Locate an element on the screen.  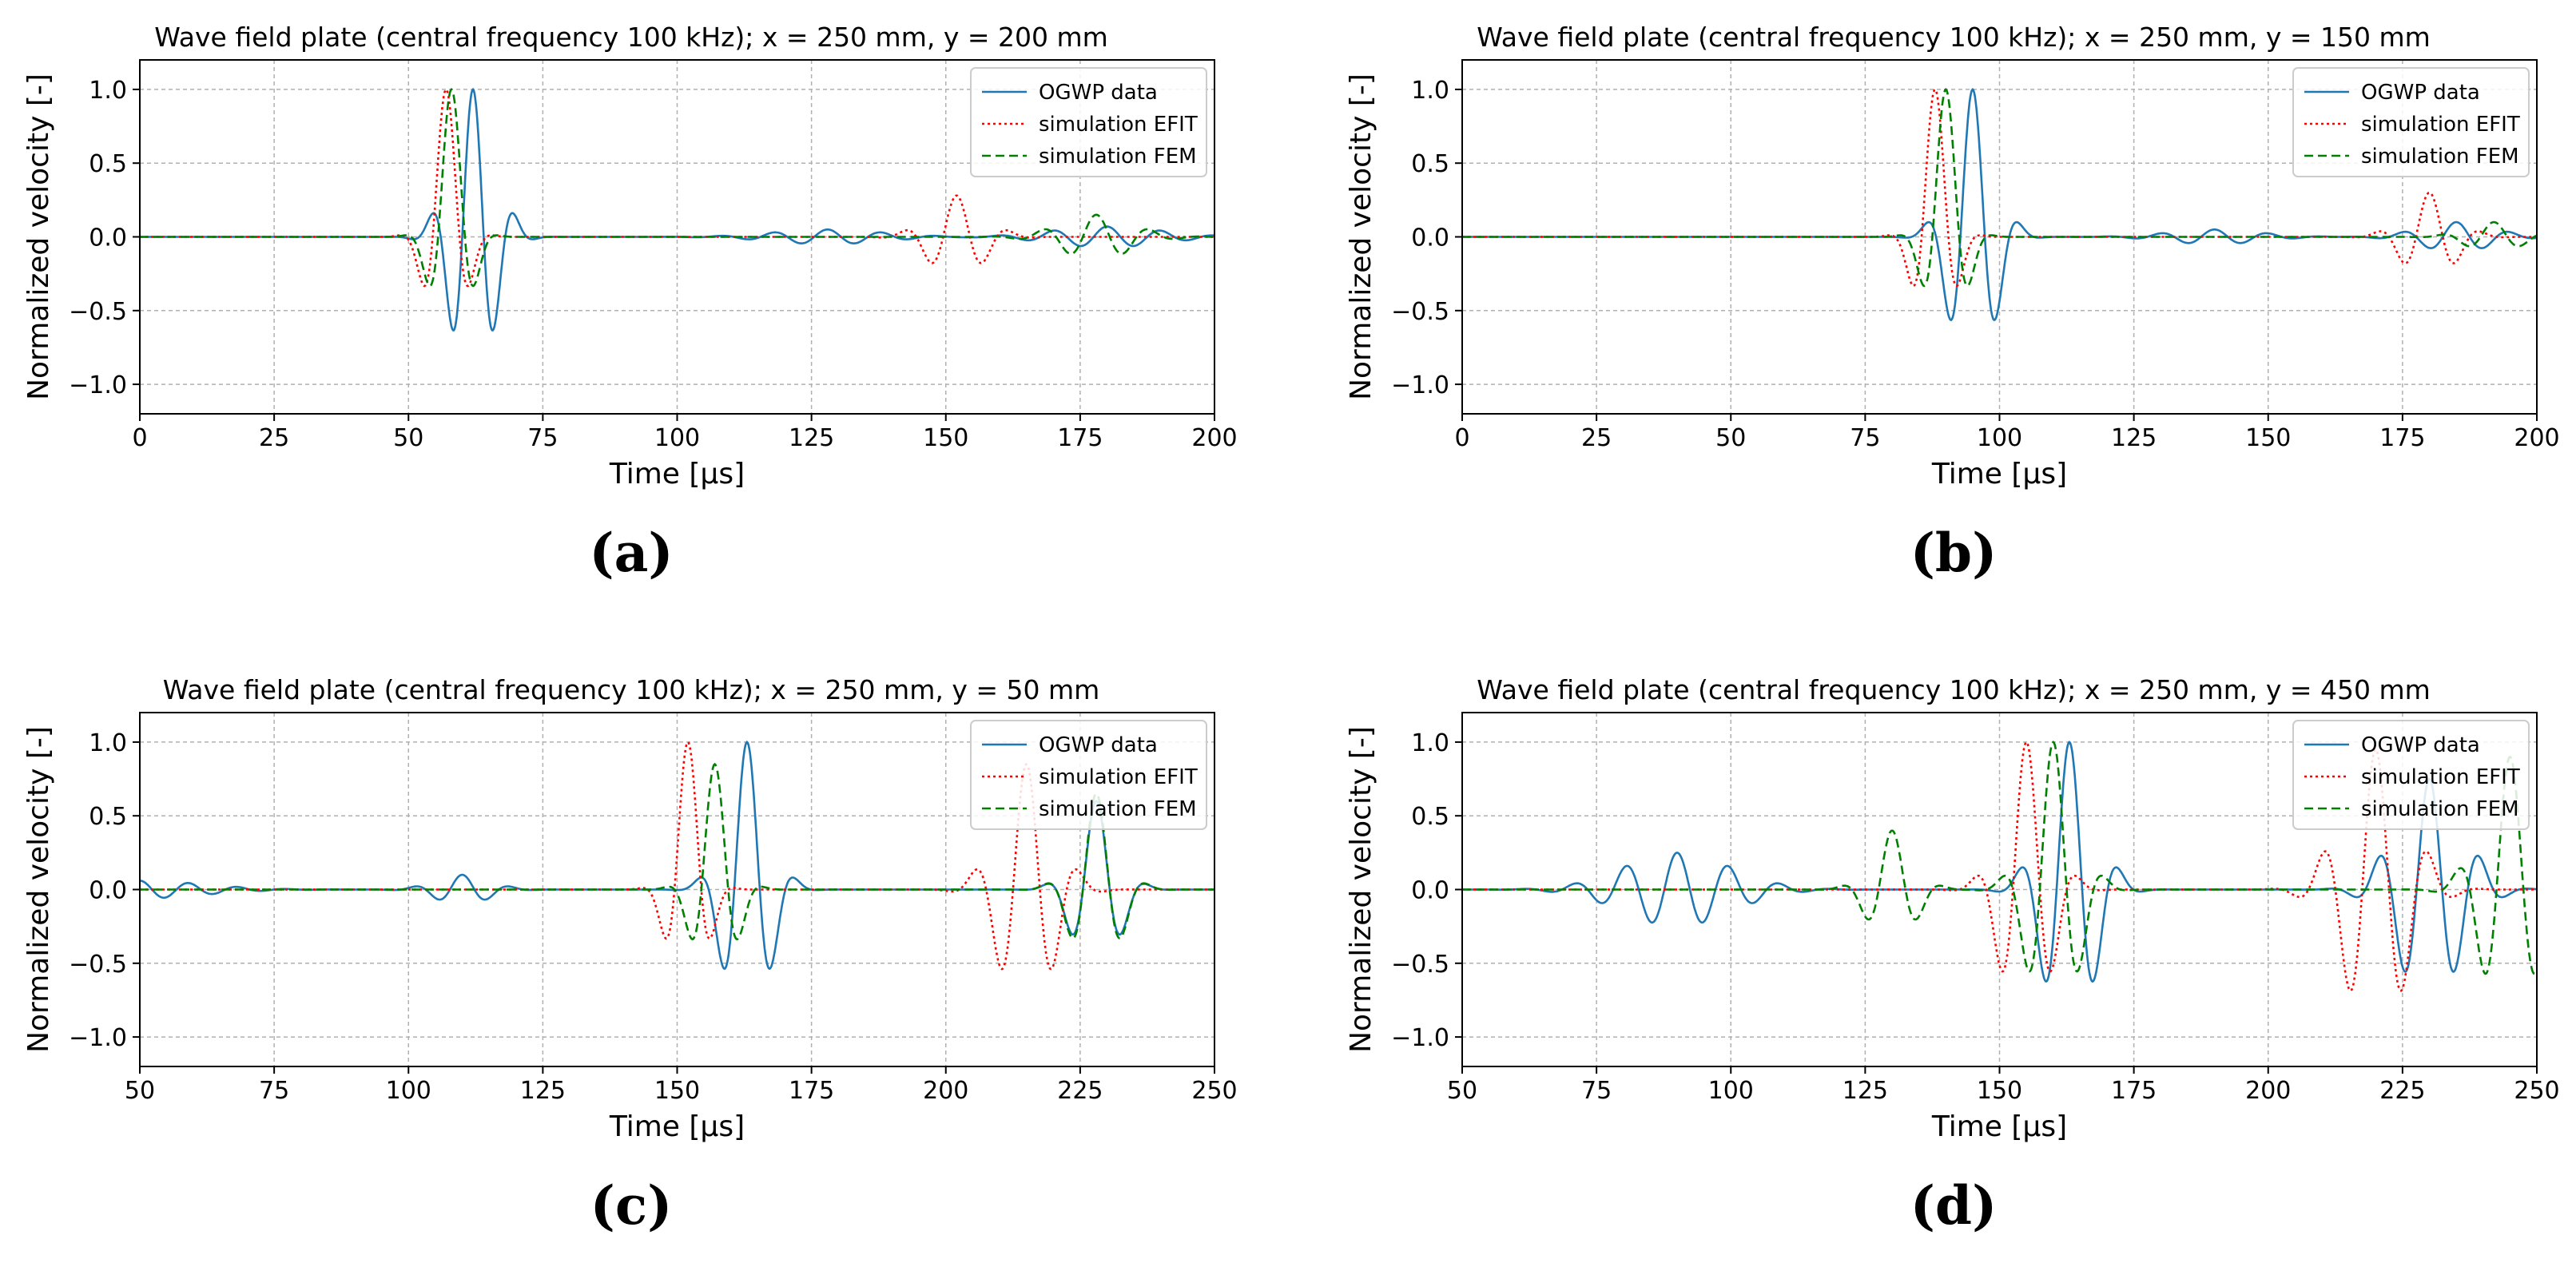
panel-caption: (a) is located at coordinates (631, 553).